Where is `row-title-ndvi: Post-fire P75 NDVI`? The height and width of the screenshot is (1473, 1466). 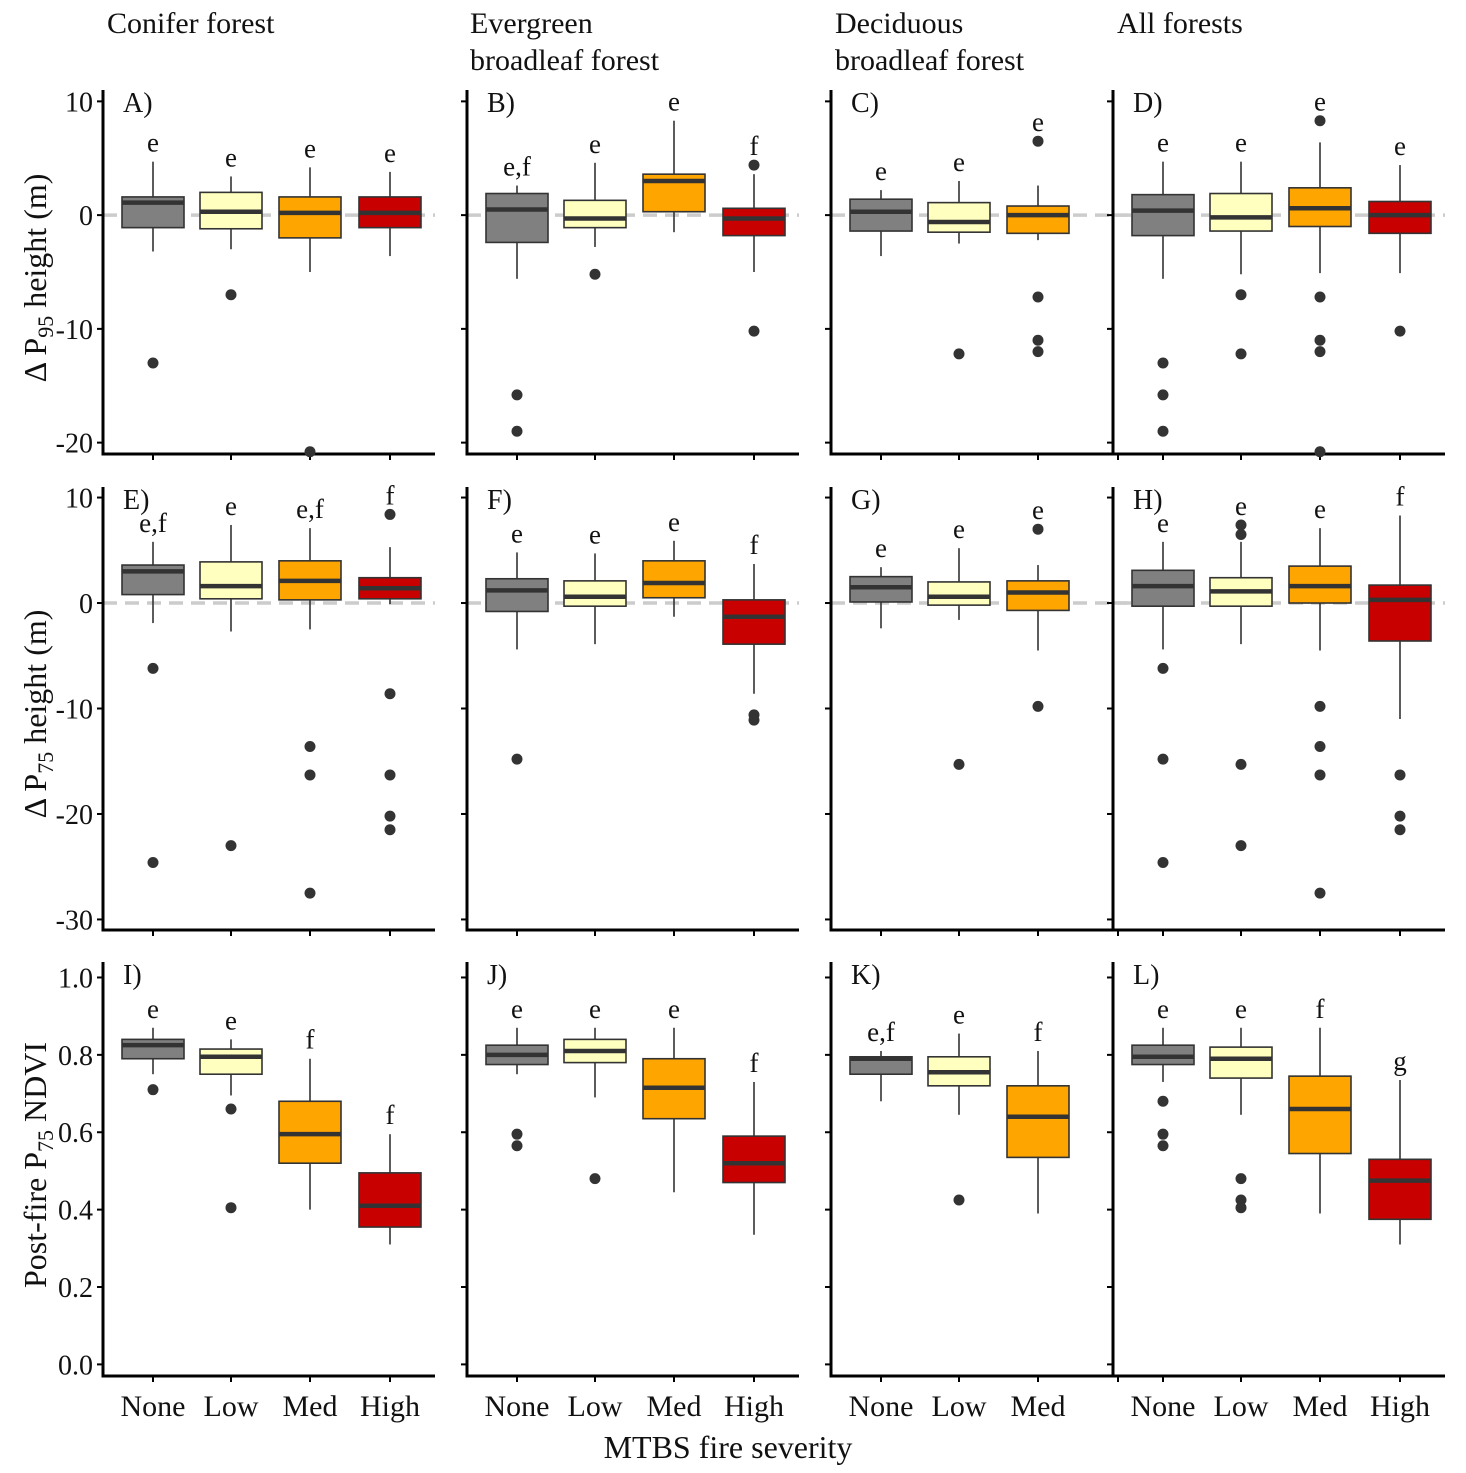
row-title-ndvi: Post-fire P75 NDVI is located at coordinates (37, 1165).